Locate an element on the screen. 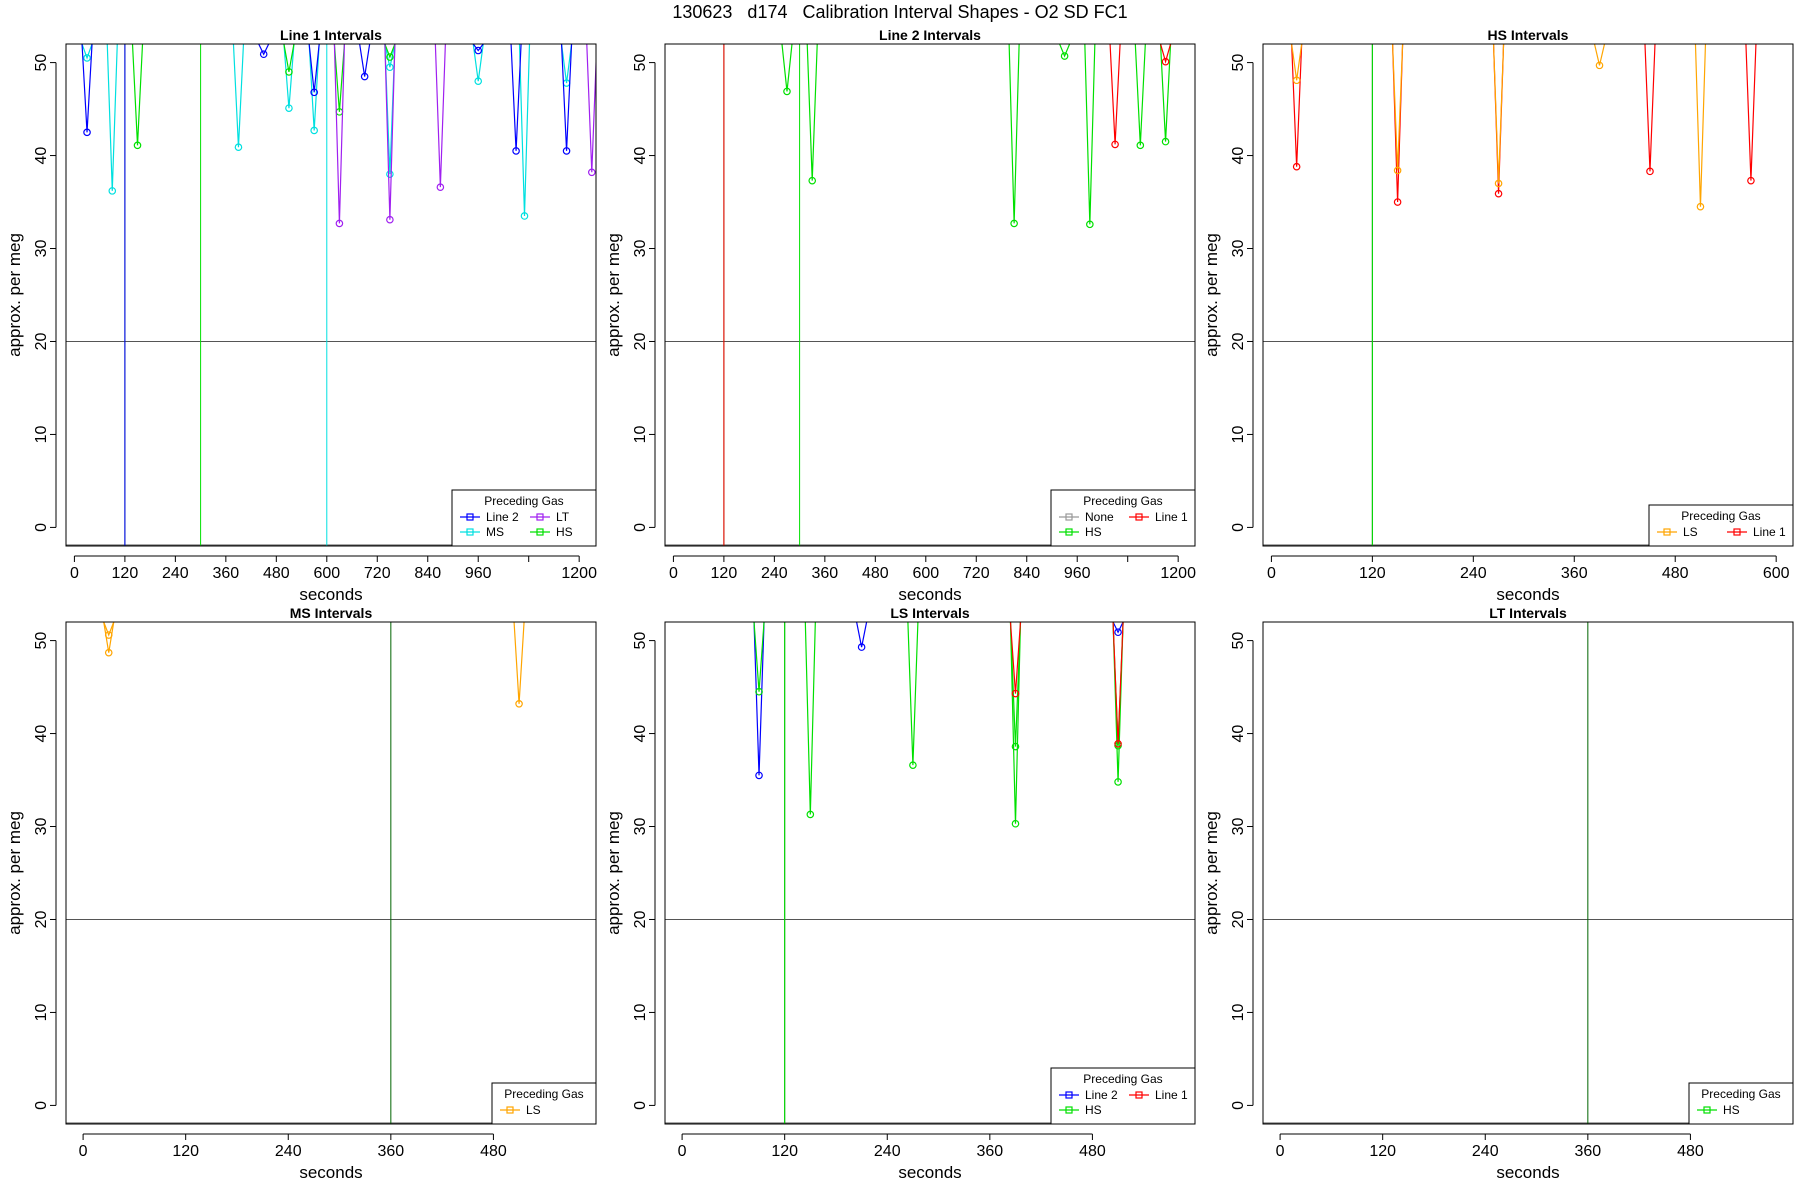  plot-area is located at coordinates (331, 873).